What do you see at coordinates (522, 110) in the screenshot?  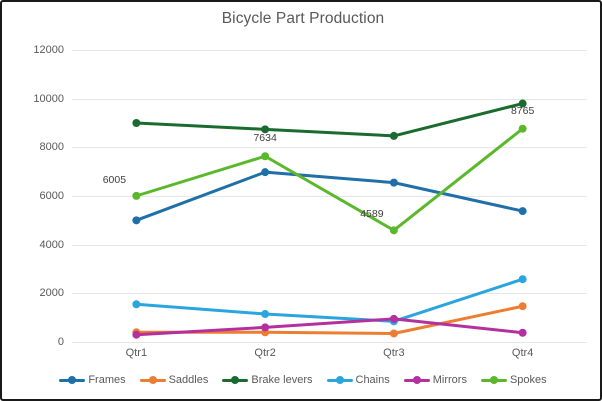 I see `data-point-label: 8765` at bounding box center [522, 110].